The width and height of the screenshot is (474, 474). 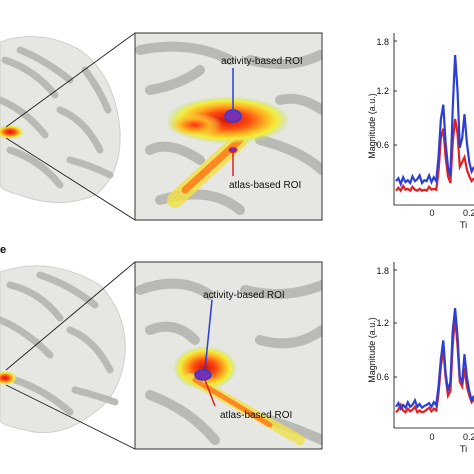 I want to click on bottom-brain-activation, so click(x=8, y=378).